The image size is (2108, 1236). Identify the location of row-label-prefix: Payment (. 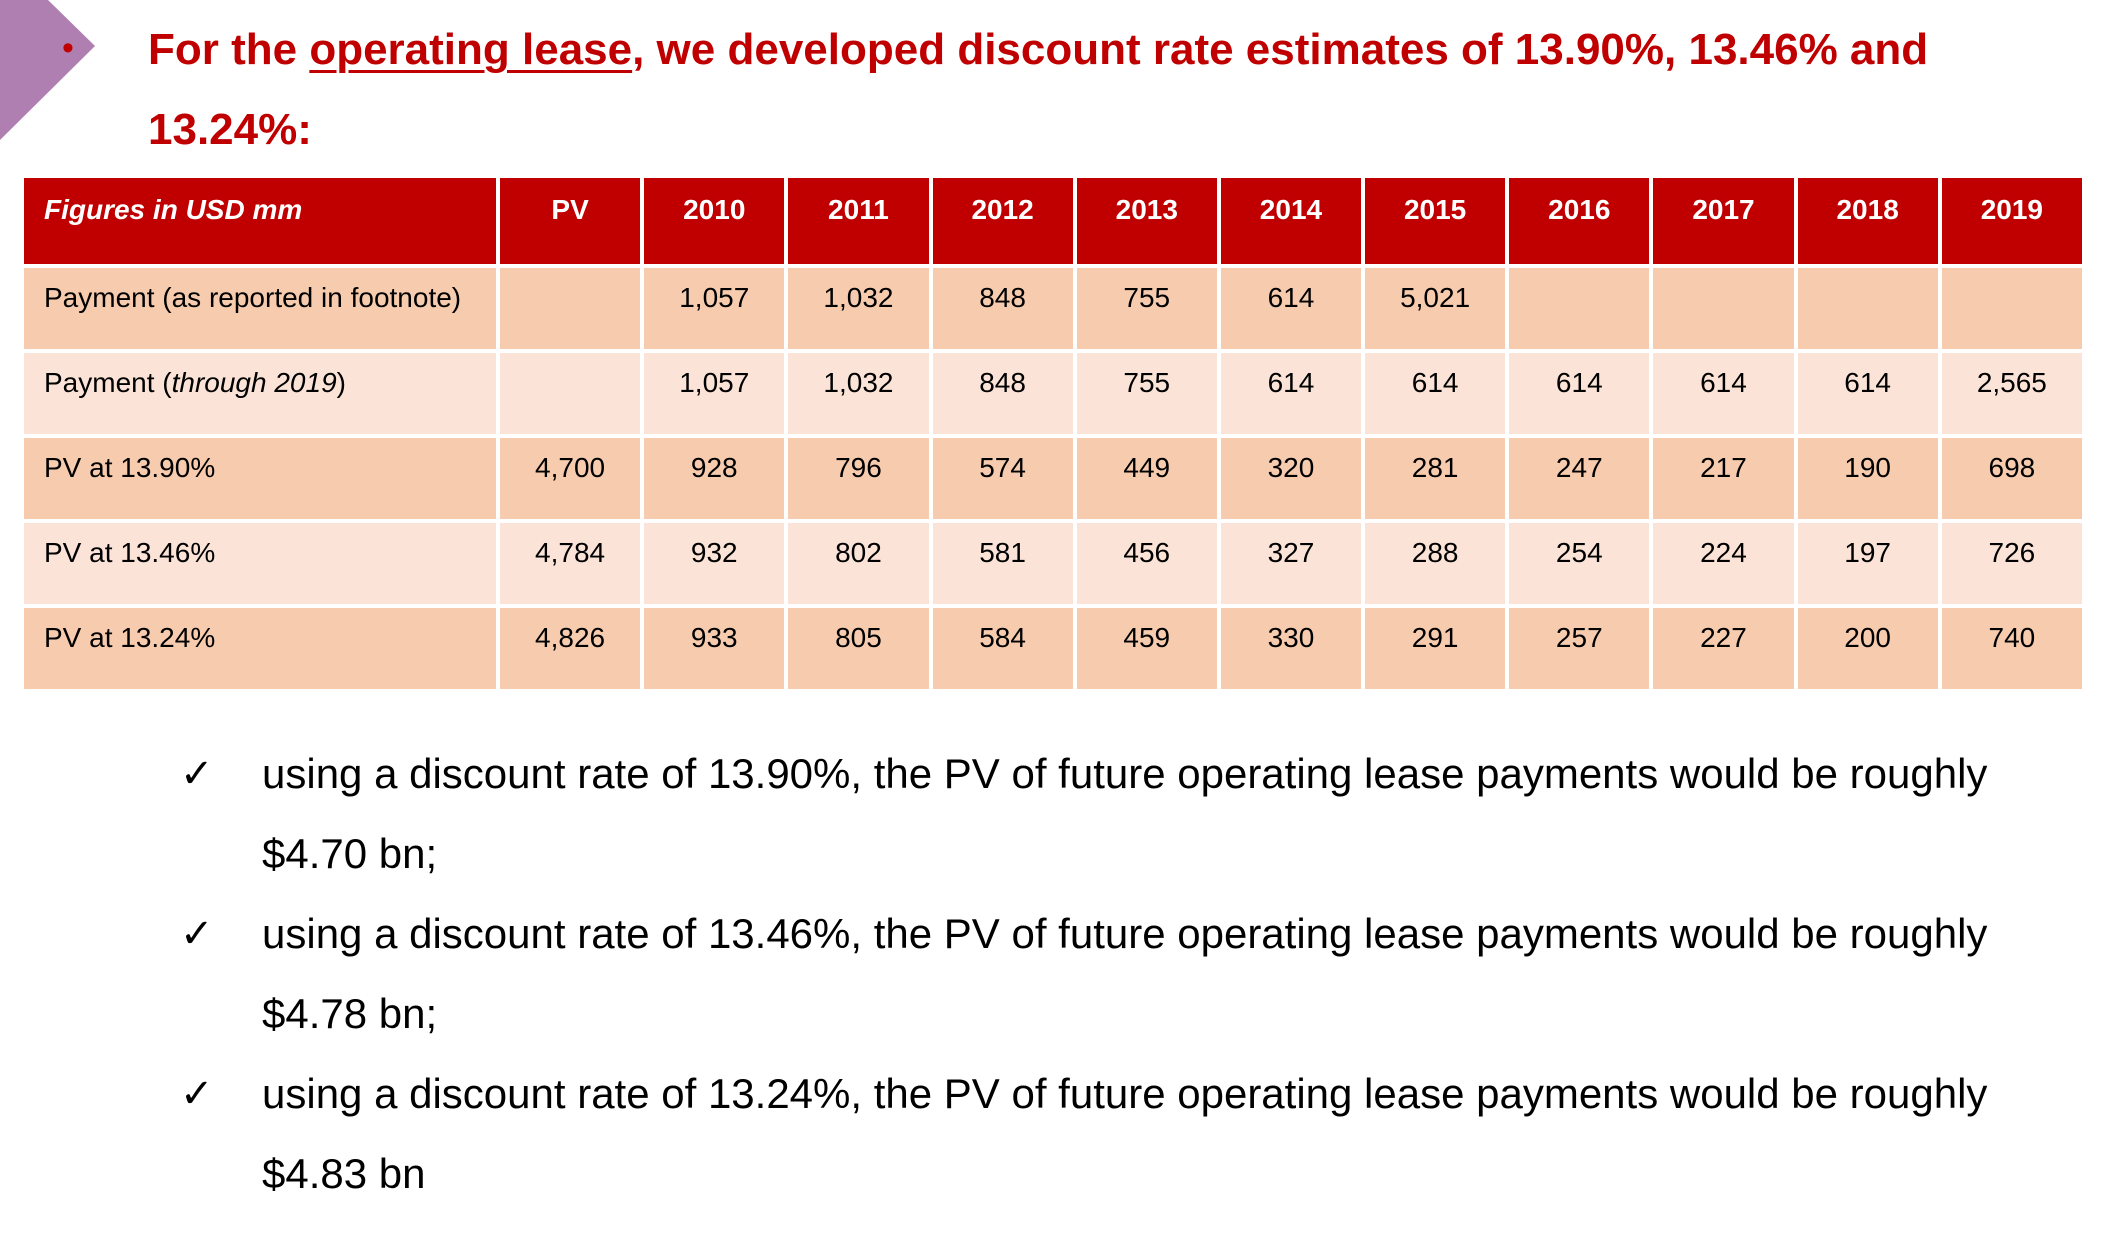
(108, 382).